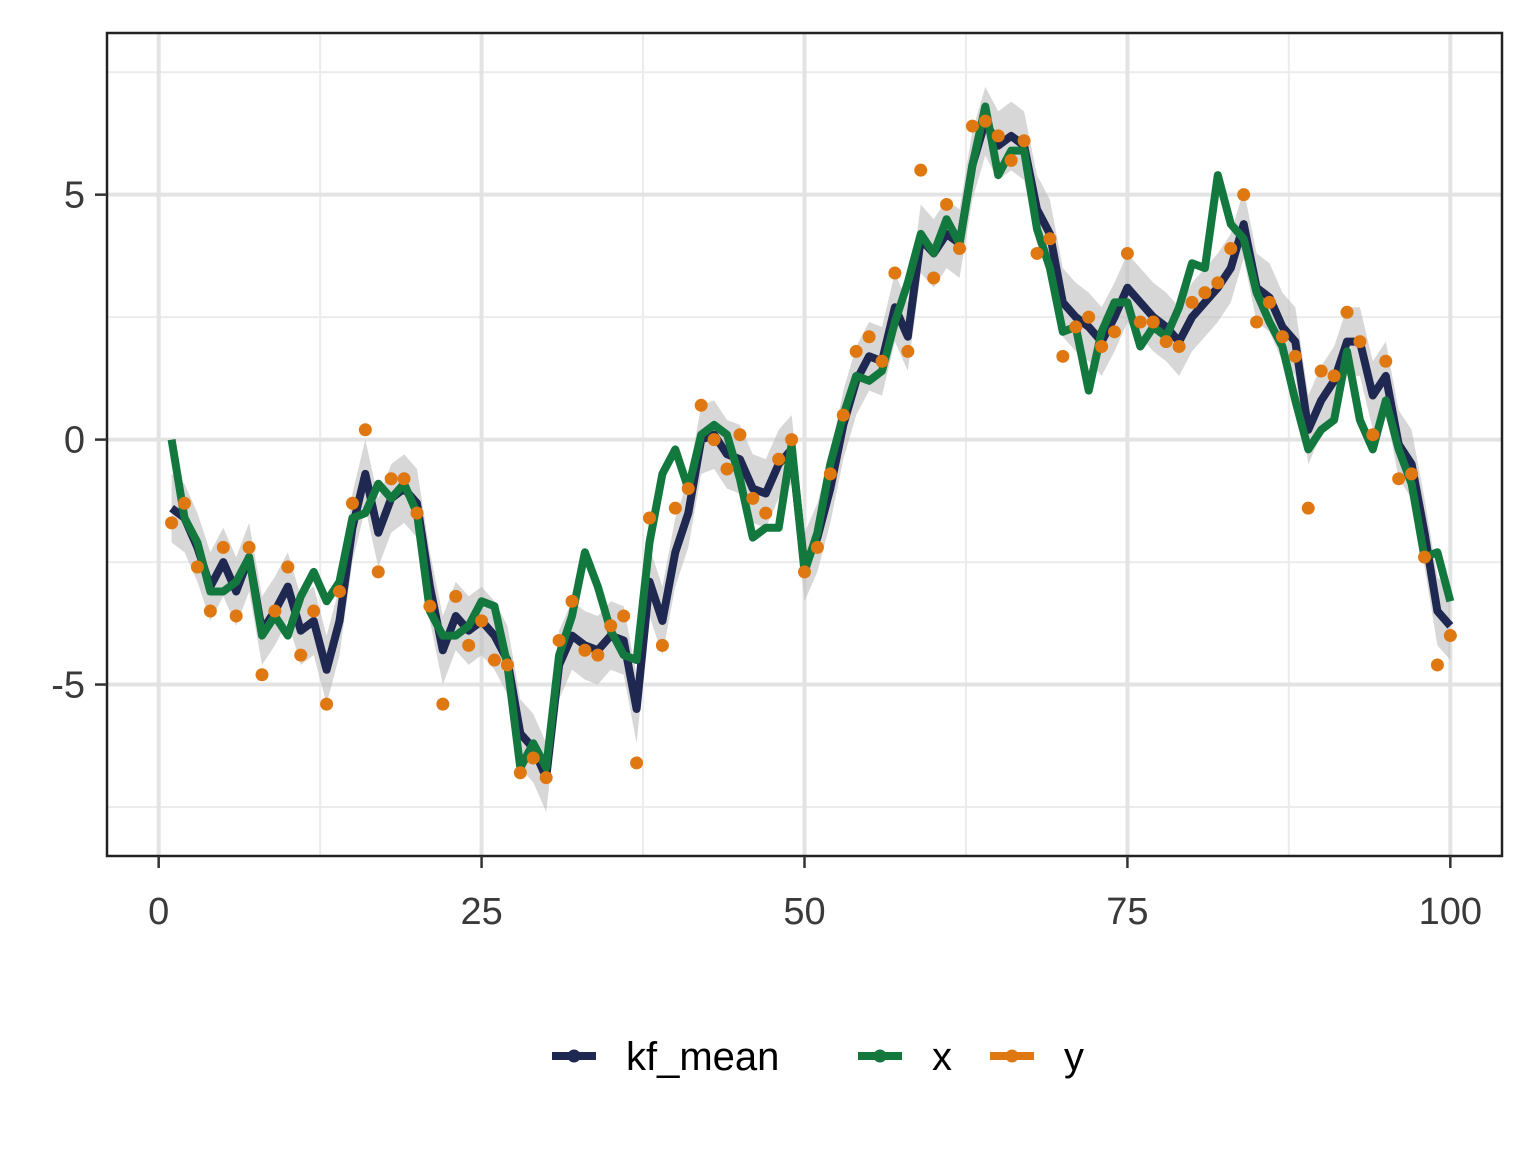 The width and height of the screenshot is (1536, 1152). I want to click on y-tick-label: 0, so click(74, 441).